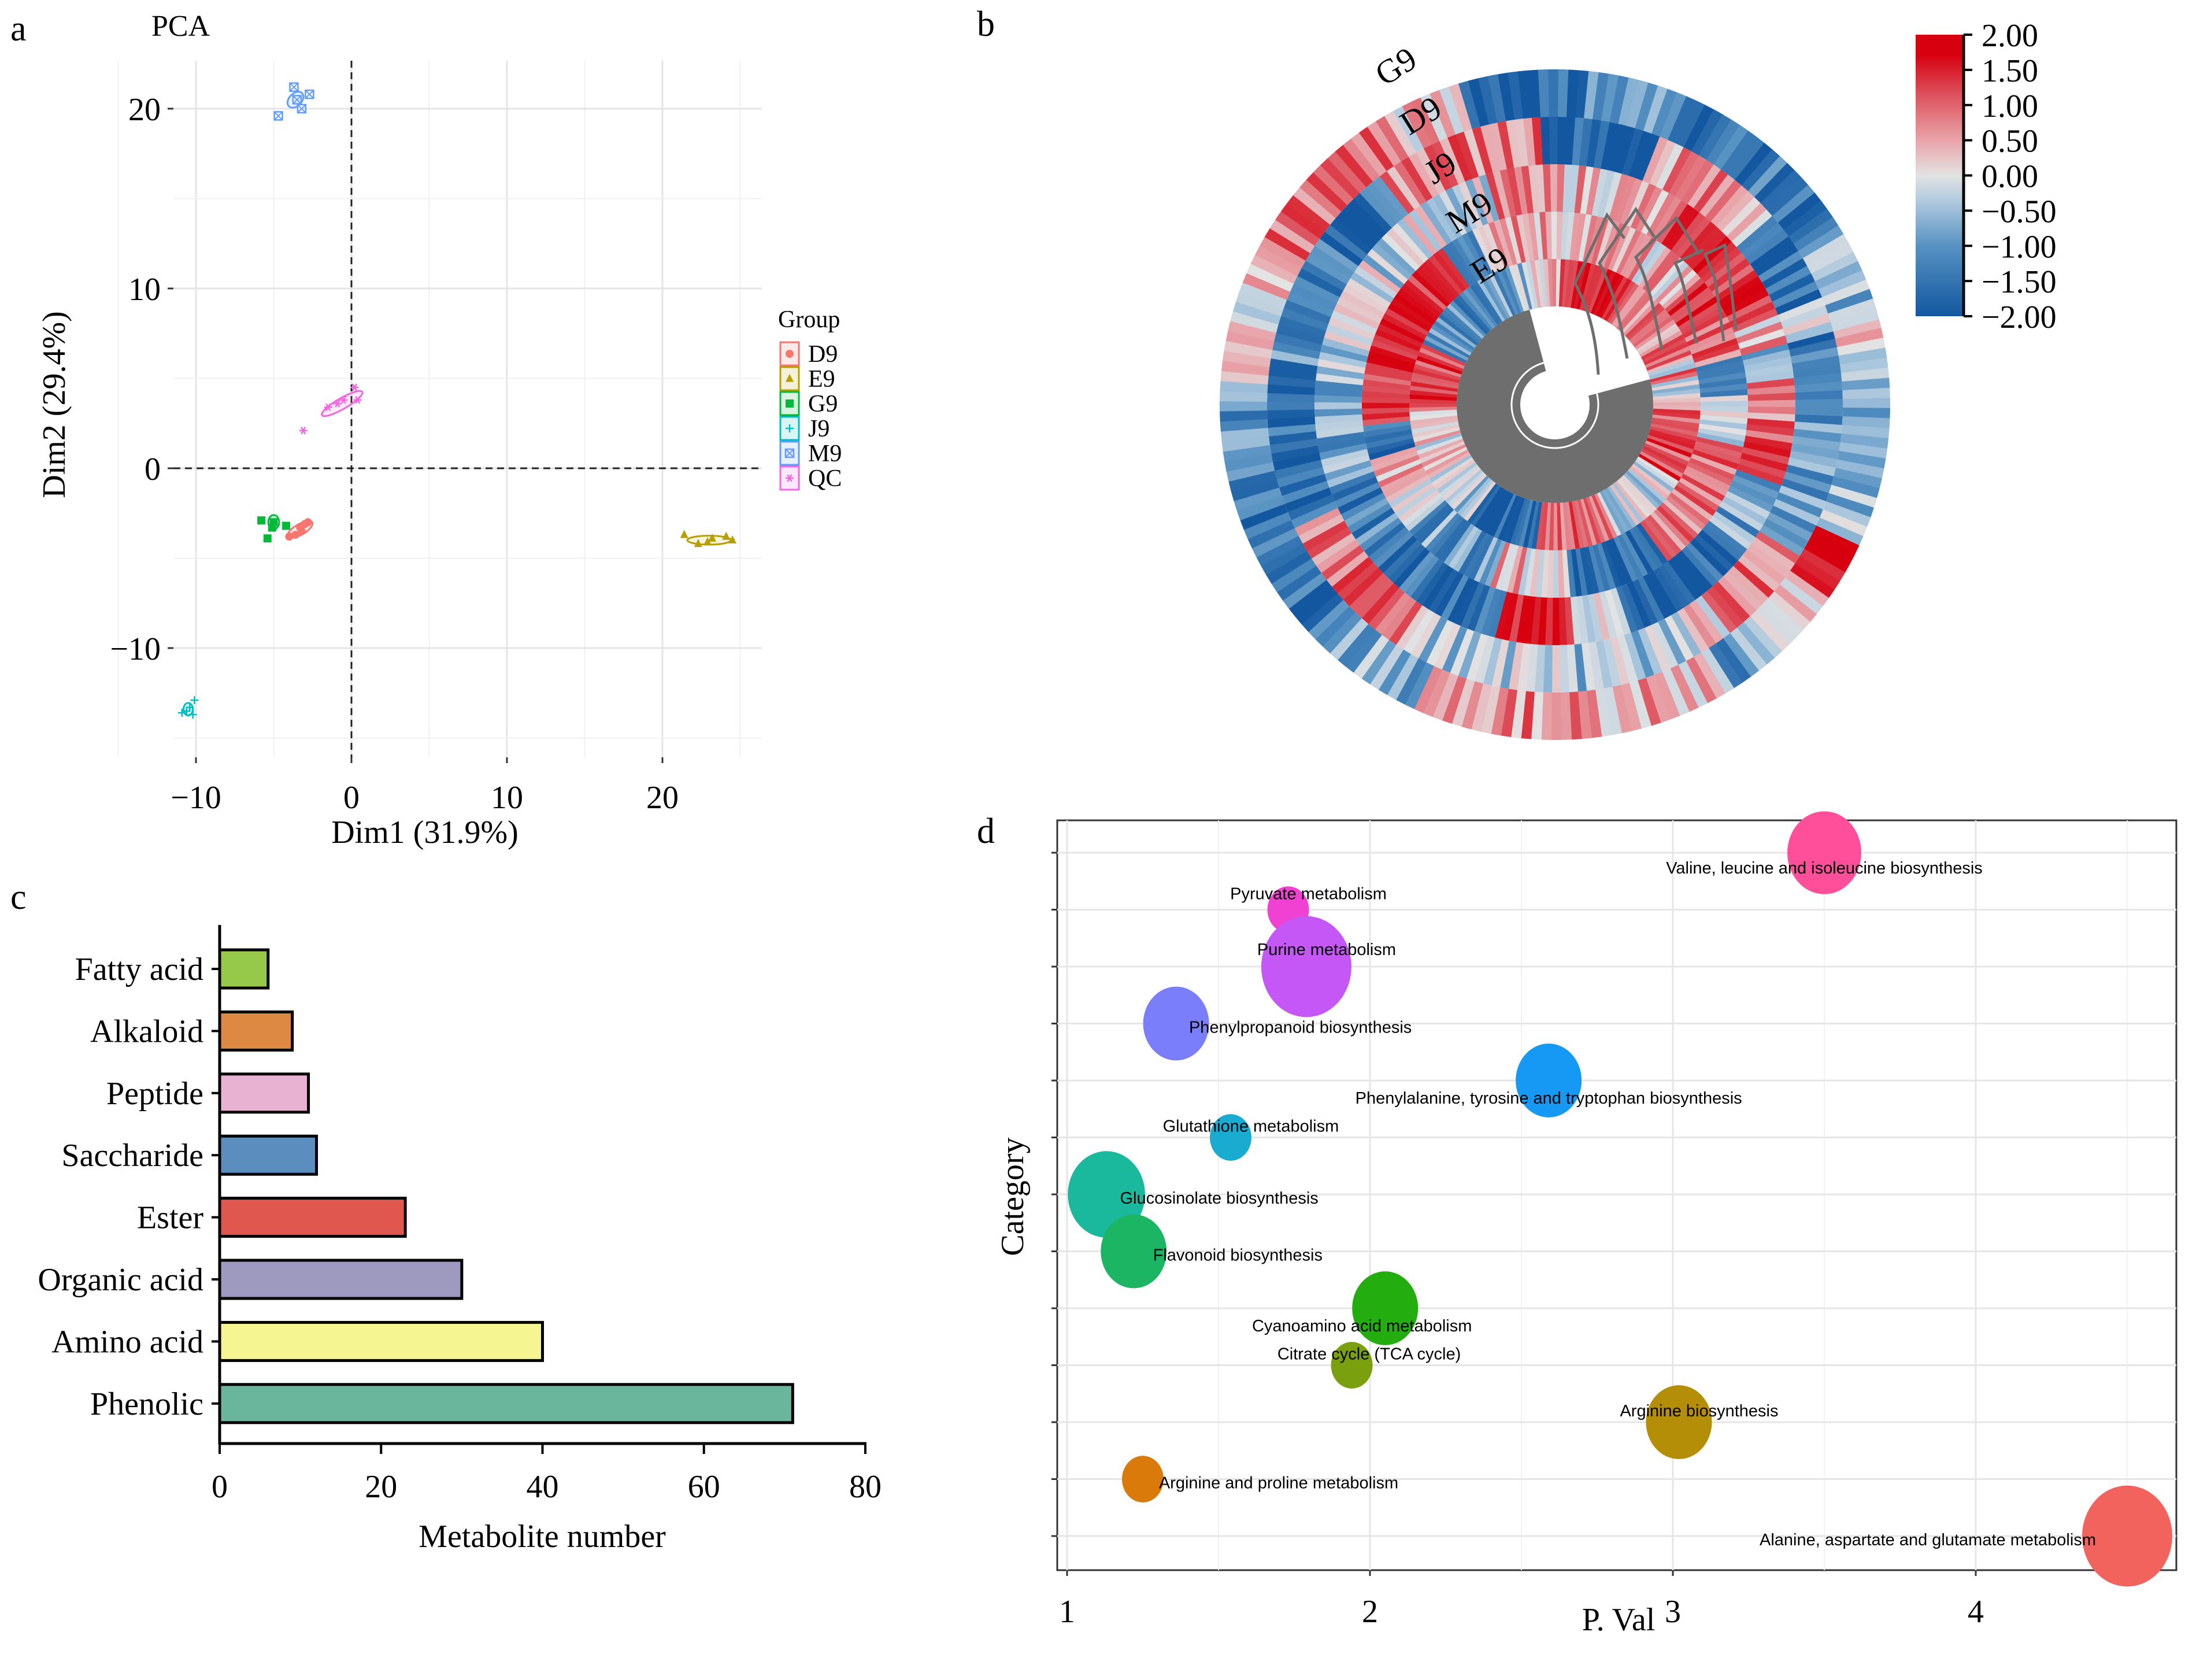  I want to click on heatmap-ring-e9, so click(1555, 404).